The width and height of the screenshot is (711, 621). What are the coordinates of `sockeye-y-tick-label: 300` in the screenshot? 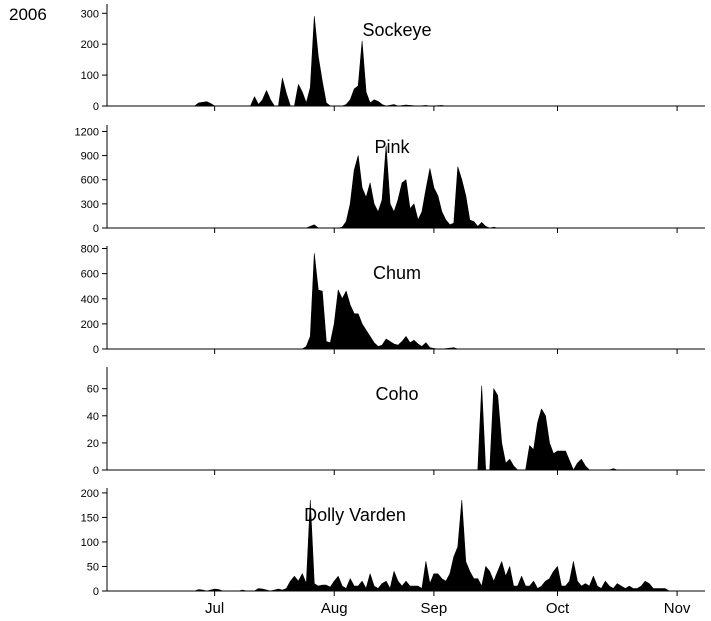 It's located at (90, 14).